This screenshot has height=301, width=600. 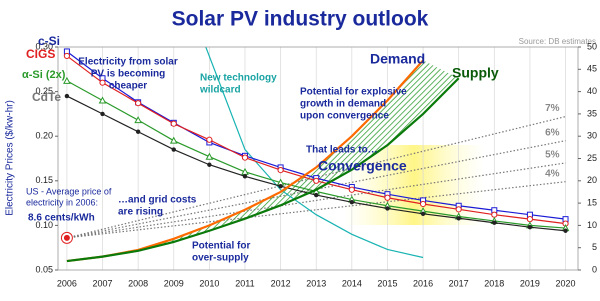 I want to click on x-tick-label: 2017, so click(x=459, y=283).